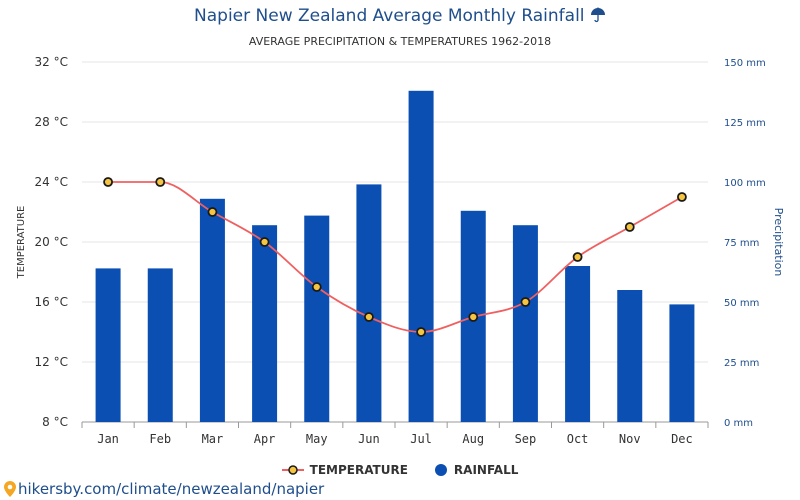 This screenshot has width=800, height=500. I want to click on left-tick-label: 12 °C, so click(51, 362).